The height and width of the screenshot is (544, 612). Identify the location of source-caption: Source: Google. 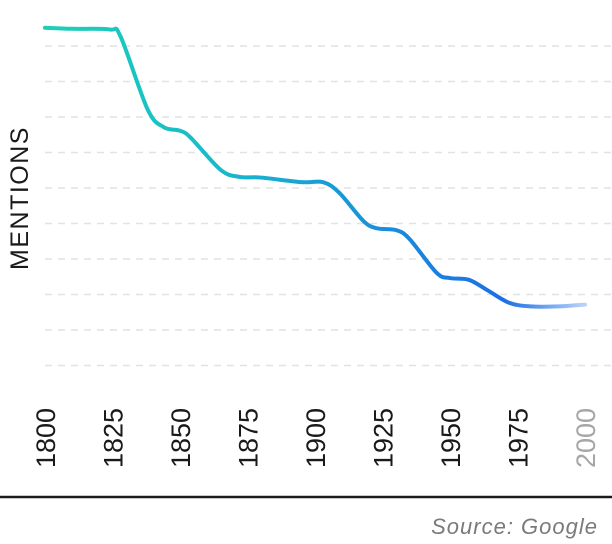
(514, 526).